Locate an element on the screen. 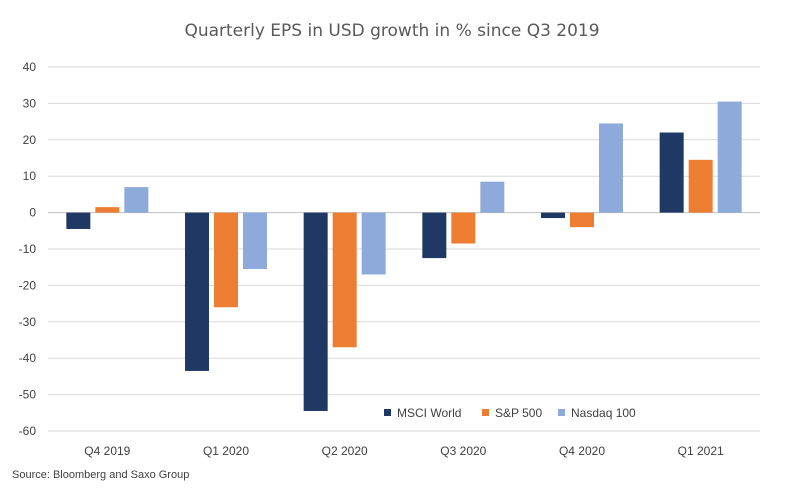  legend: MSCI World S&P 500 Nasdaq 100 is located at coordinates (510, 413).